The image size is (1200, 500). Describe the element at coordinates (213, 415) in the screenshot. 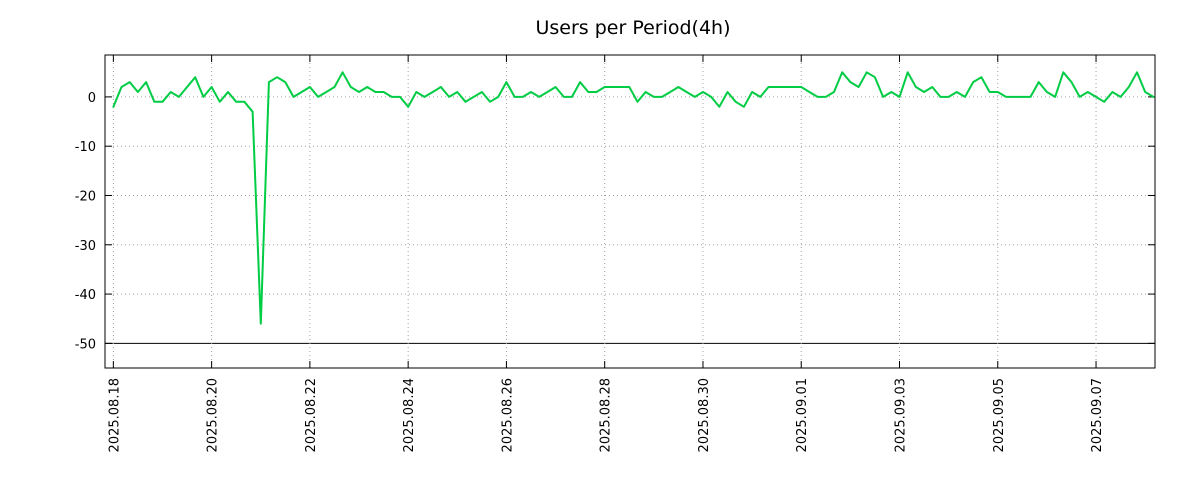

I see `x-tick-label: 2025.08.20` at that location.